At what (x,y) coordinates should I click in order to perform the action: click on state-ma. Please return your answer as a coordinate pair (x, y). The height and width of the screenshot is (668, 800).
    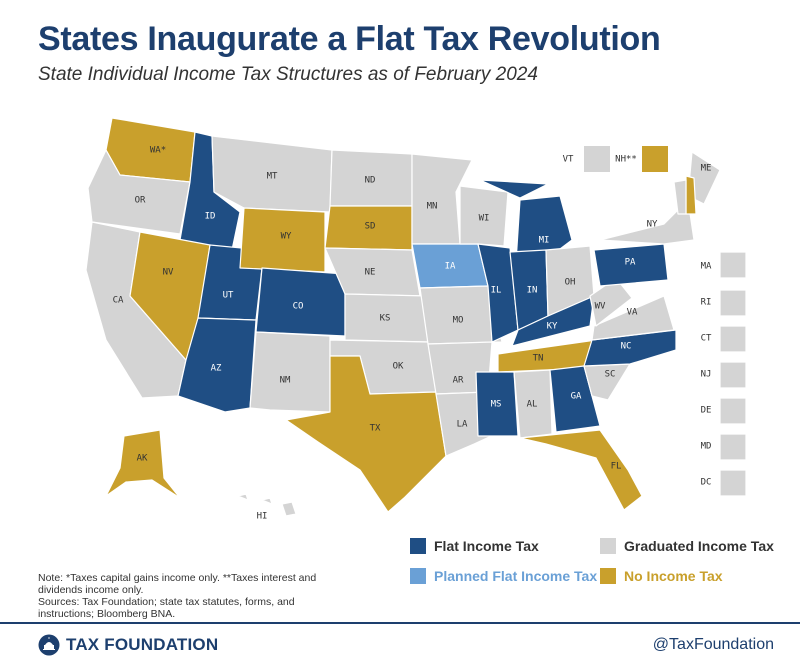
    Looking at the image, I should click on (733, 265).